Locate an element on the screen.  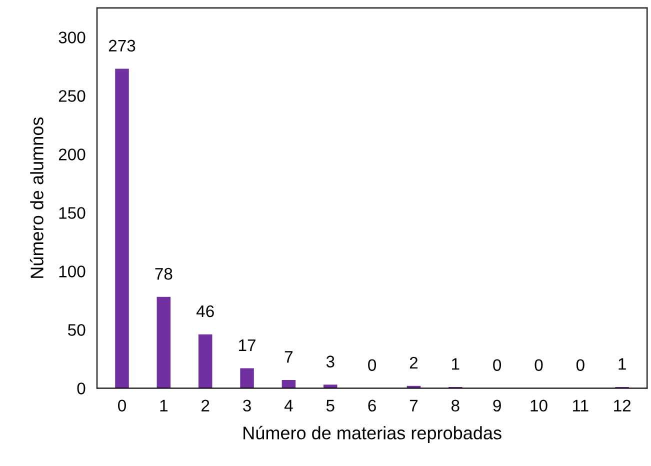
x-tick-label: 6 is located at coordinates (372, 406).